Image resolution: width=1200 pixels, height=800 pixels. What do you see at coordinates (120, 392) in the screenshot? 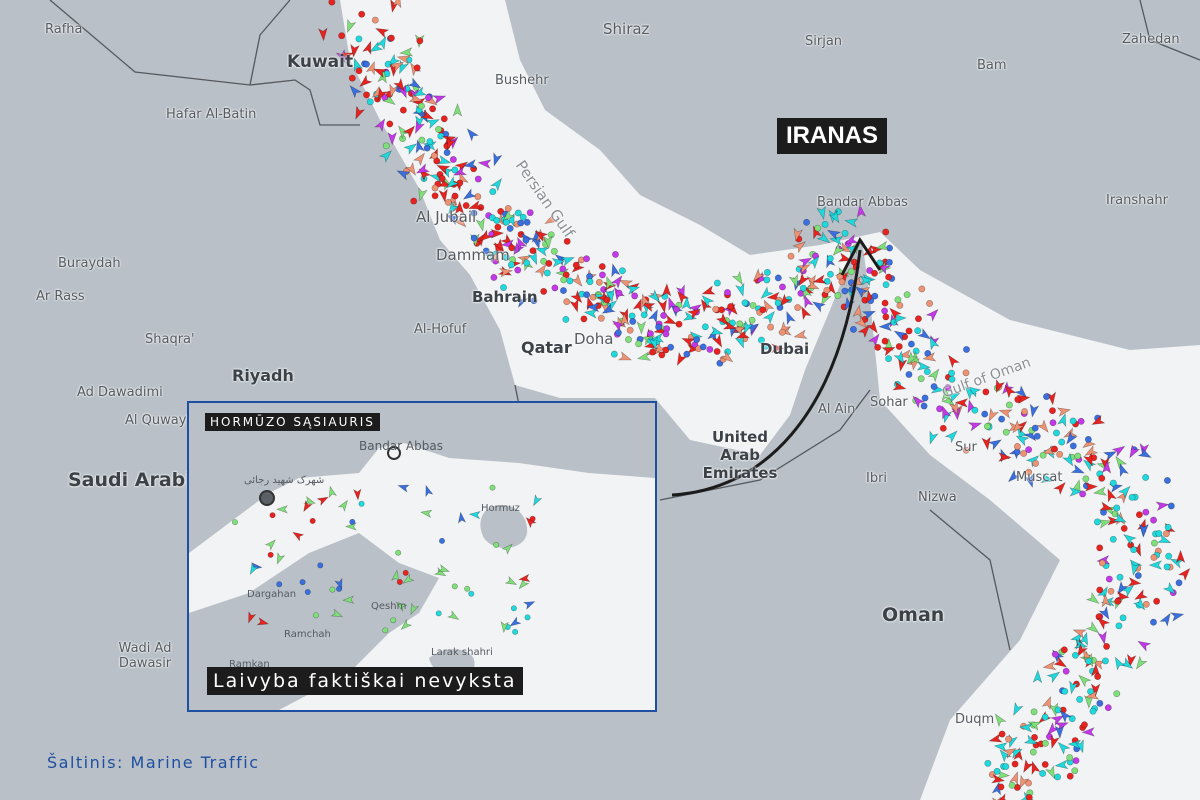
I see `city-label: Ad Dawadimi` at bounding box center [120, 392].